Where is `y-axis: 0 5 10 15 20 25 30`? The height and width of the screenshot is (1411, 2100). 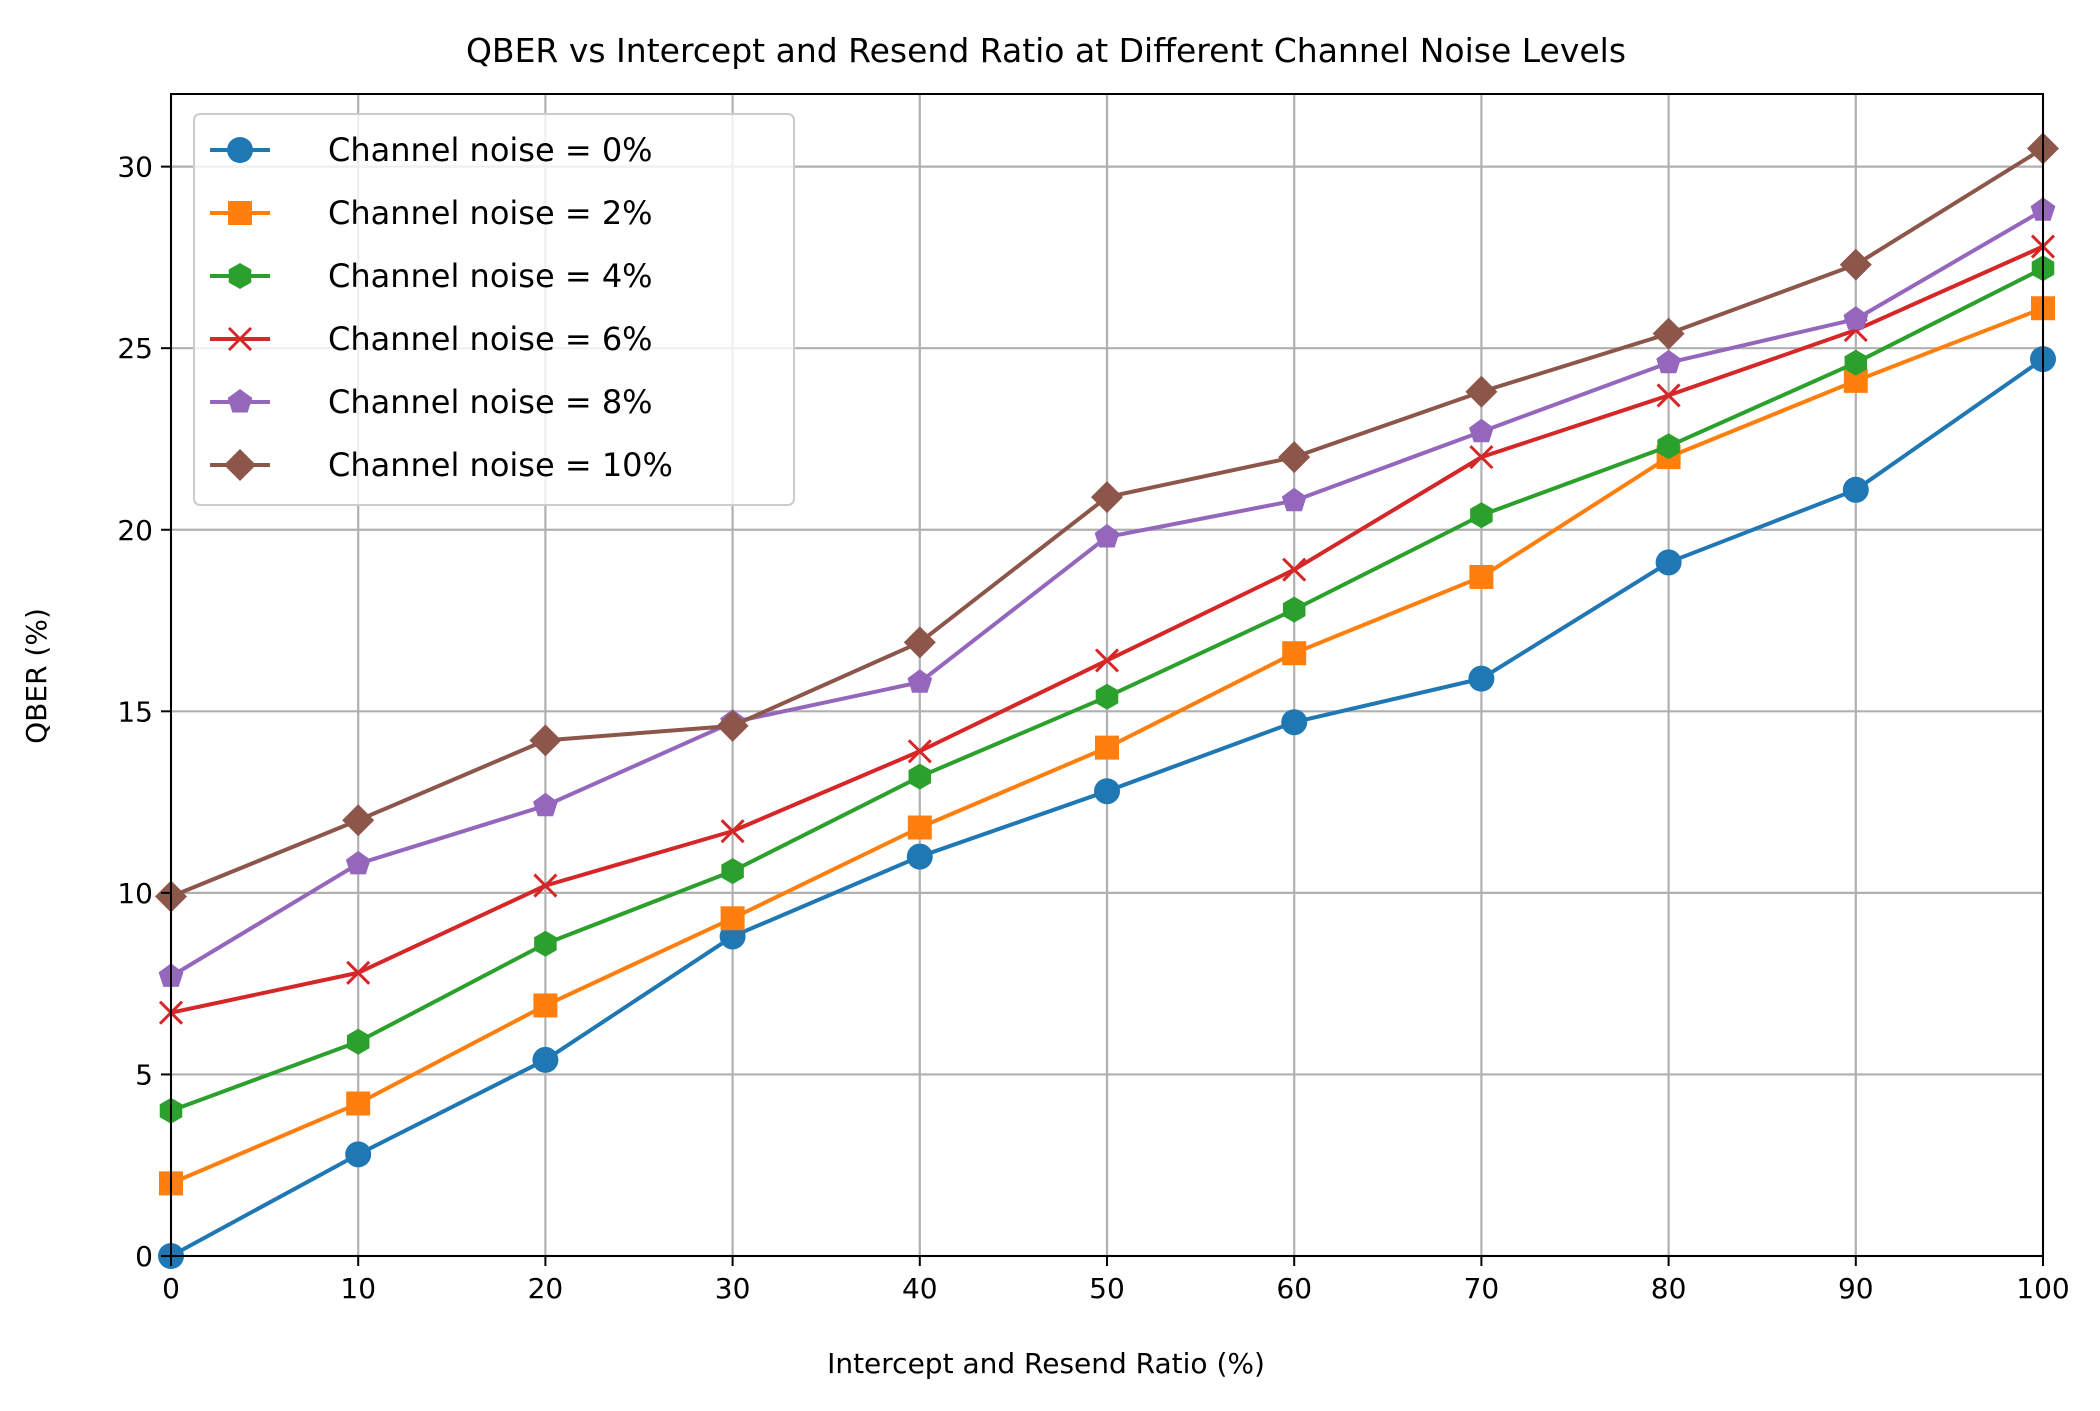
y-axis: 0 5 10 15 20 25 30 is located at coordinates (144, 712).